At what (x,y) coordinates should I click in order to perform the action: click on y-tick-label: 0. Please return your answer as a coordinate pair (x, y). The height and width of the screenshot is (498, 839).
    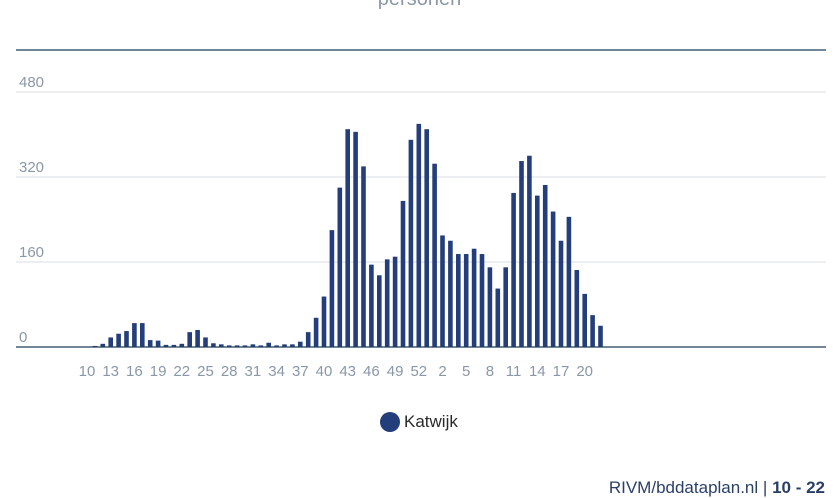
    Looking at the image, I should click on (23, 337).